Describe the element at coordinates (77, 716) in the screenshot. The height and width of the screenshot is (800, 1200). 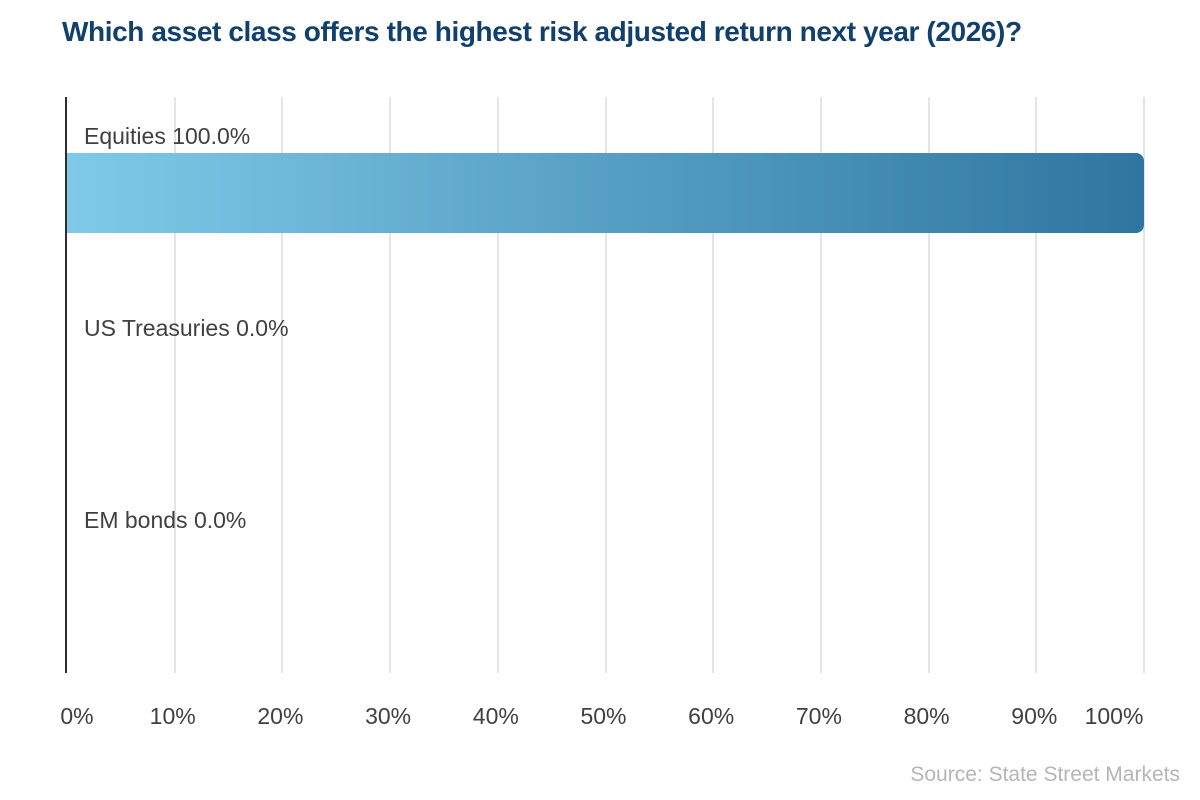
I see `tick-label: 0%` at that location.